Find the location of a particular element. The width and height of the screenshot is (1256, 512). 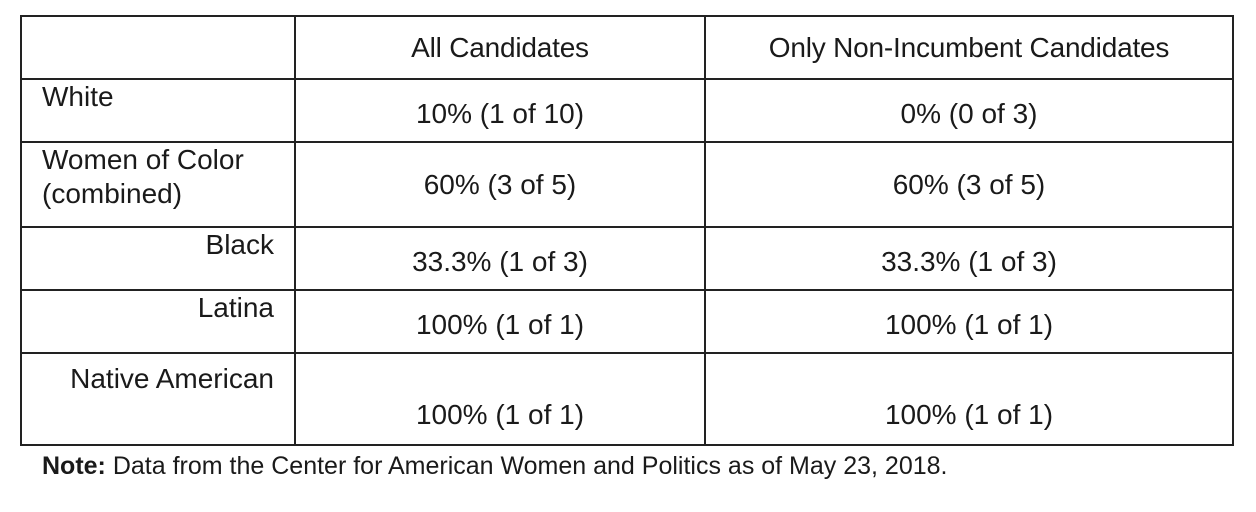

header-non-incumbent-candidates: Only Non-Incumbent Candidates is located at coordinates (969, 47).